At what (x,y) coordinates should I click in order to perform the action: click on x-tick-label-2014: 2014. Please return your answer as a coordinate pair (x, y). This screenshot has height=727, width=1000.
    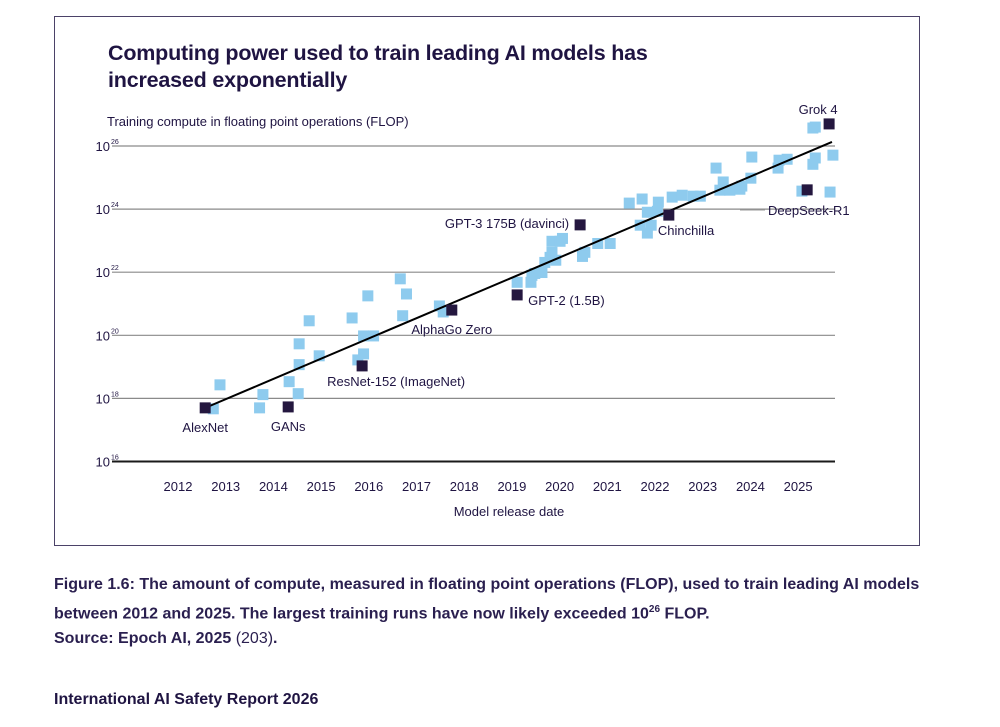
    Looking at the image, I should click on (273, 486).